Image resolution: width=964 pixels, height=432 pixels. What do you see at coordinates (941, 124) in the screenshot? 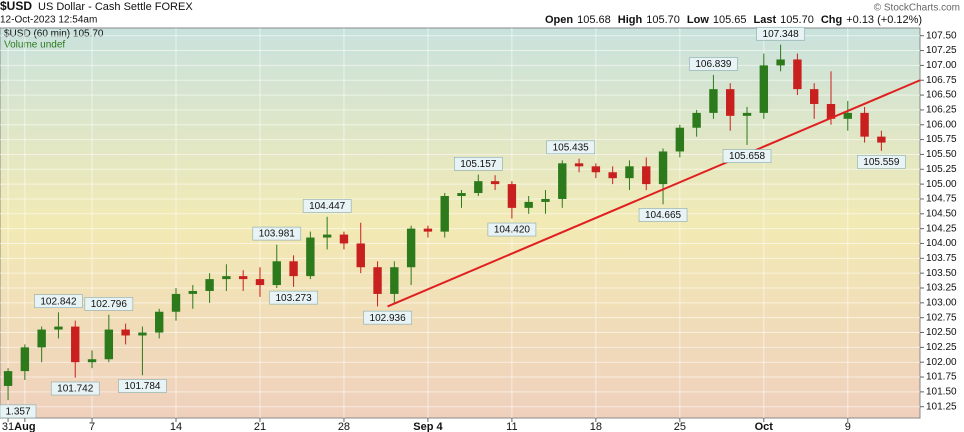
I see `y-tick-label: 106.00` at bounding box center [941, 124].